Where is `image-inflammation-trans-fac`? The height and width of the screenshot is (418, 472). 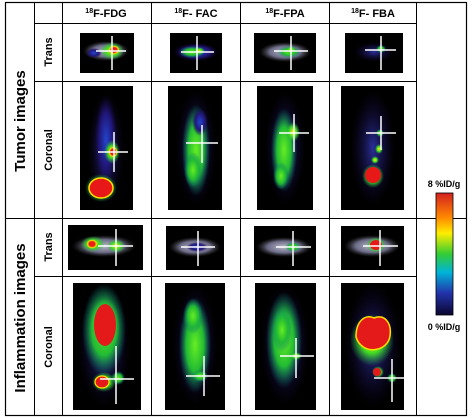
image-inflammation-trans-fac is located at coordinates (195, 248).